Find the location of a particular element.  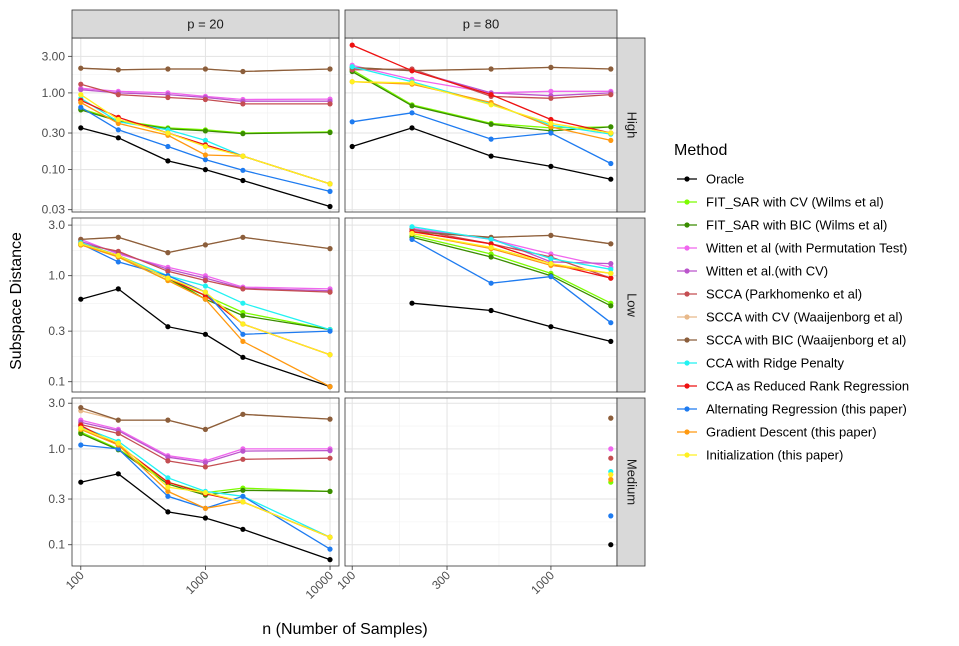

legend-label: FIT_SAR with BIC (Wilms et al) is located at coordinates (796, 225).